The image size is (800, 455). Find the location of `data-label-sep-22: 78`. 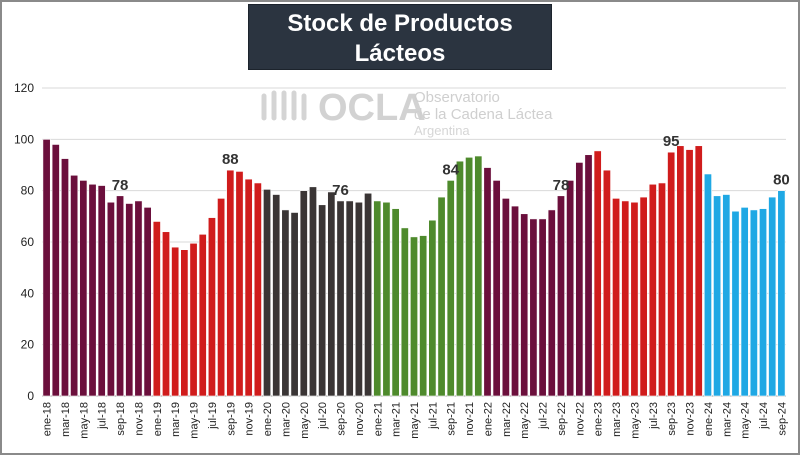

data-label-sep-22: 78 is located at coordinates (561, 185).